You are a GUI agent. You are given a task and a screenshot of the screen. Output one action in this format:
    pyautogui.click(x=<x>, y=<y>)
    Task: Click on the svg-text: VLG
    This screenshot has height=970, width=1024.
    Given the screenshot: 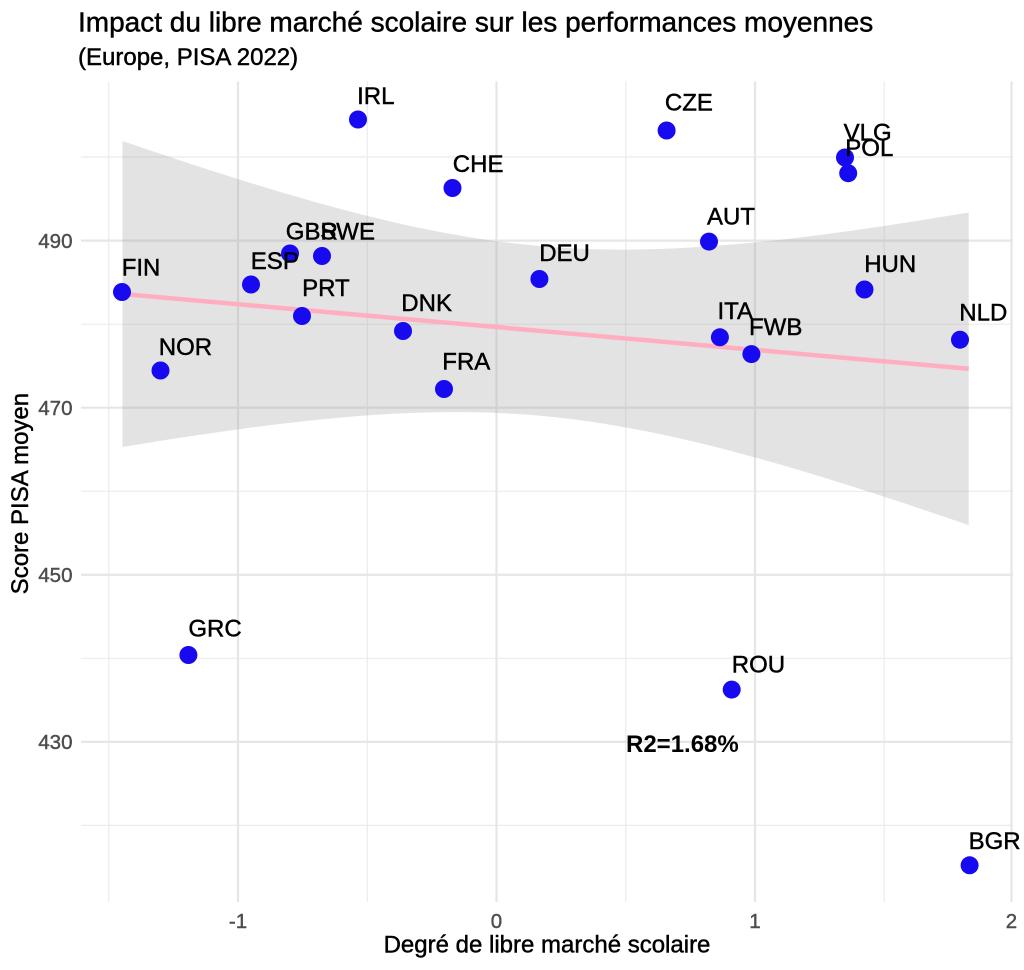 What is the action you would take?
    pyautogui.click(x=868, y=133)
    